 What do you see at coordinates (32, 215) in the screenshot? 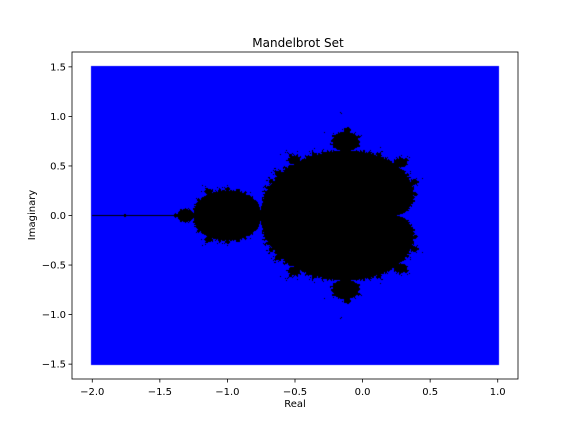
I see `y-axis-label: Imaginary` at bounding box center [32, 215].